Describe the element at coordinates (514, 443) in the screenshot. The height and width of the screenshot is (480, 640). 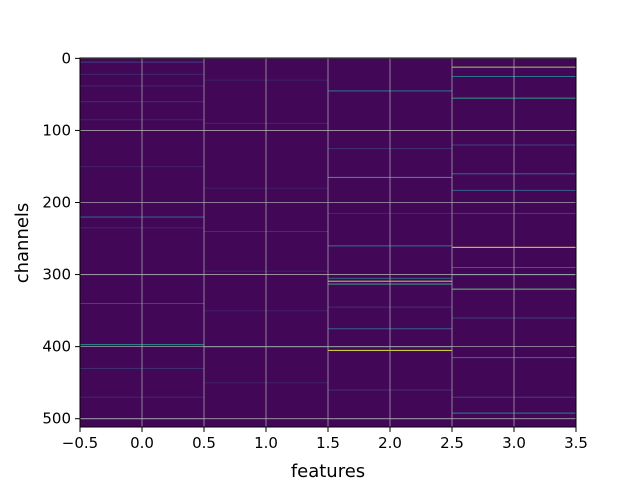
I see `x-tick-label: 3.0` at that location.